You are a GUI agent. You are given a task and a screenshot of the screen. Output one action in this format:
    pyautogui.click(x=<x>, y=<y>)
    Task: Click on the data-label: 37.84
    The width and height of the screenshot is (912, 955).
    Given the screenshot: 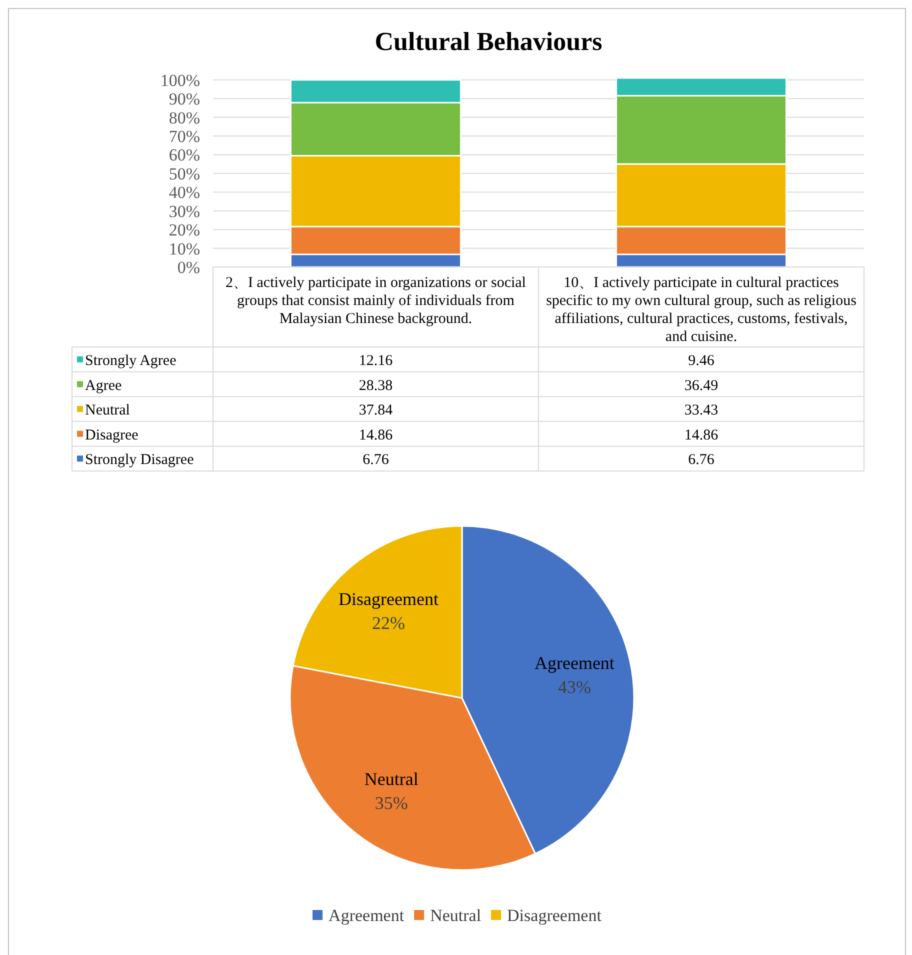 What is the action you would take?
    pyautogui.click(x=376, y=410)
    